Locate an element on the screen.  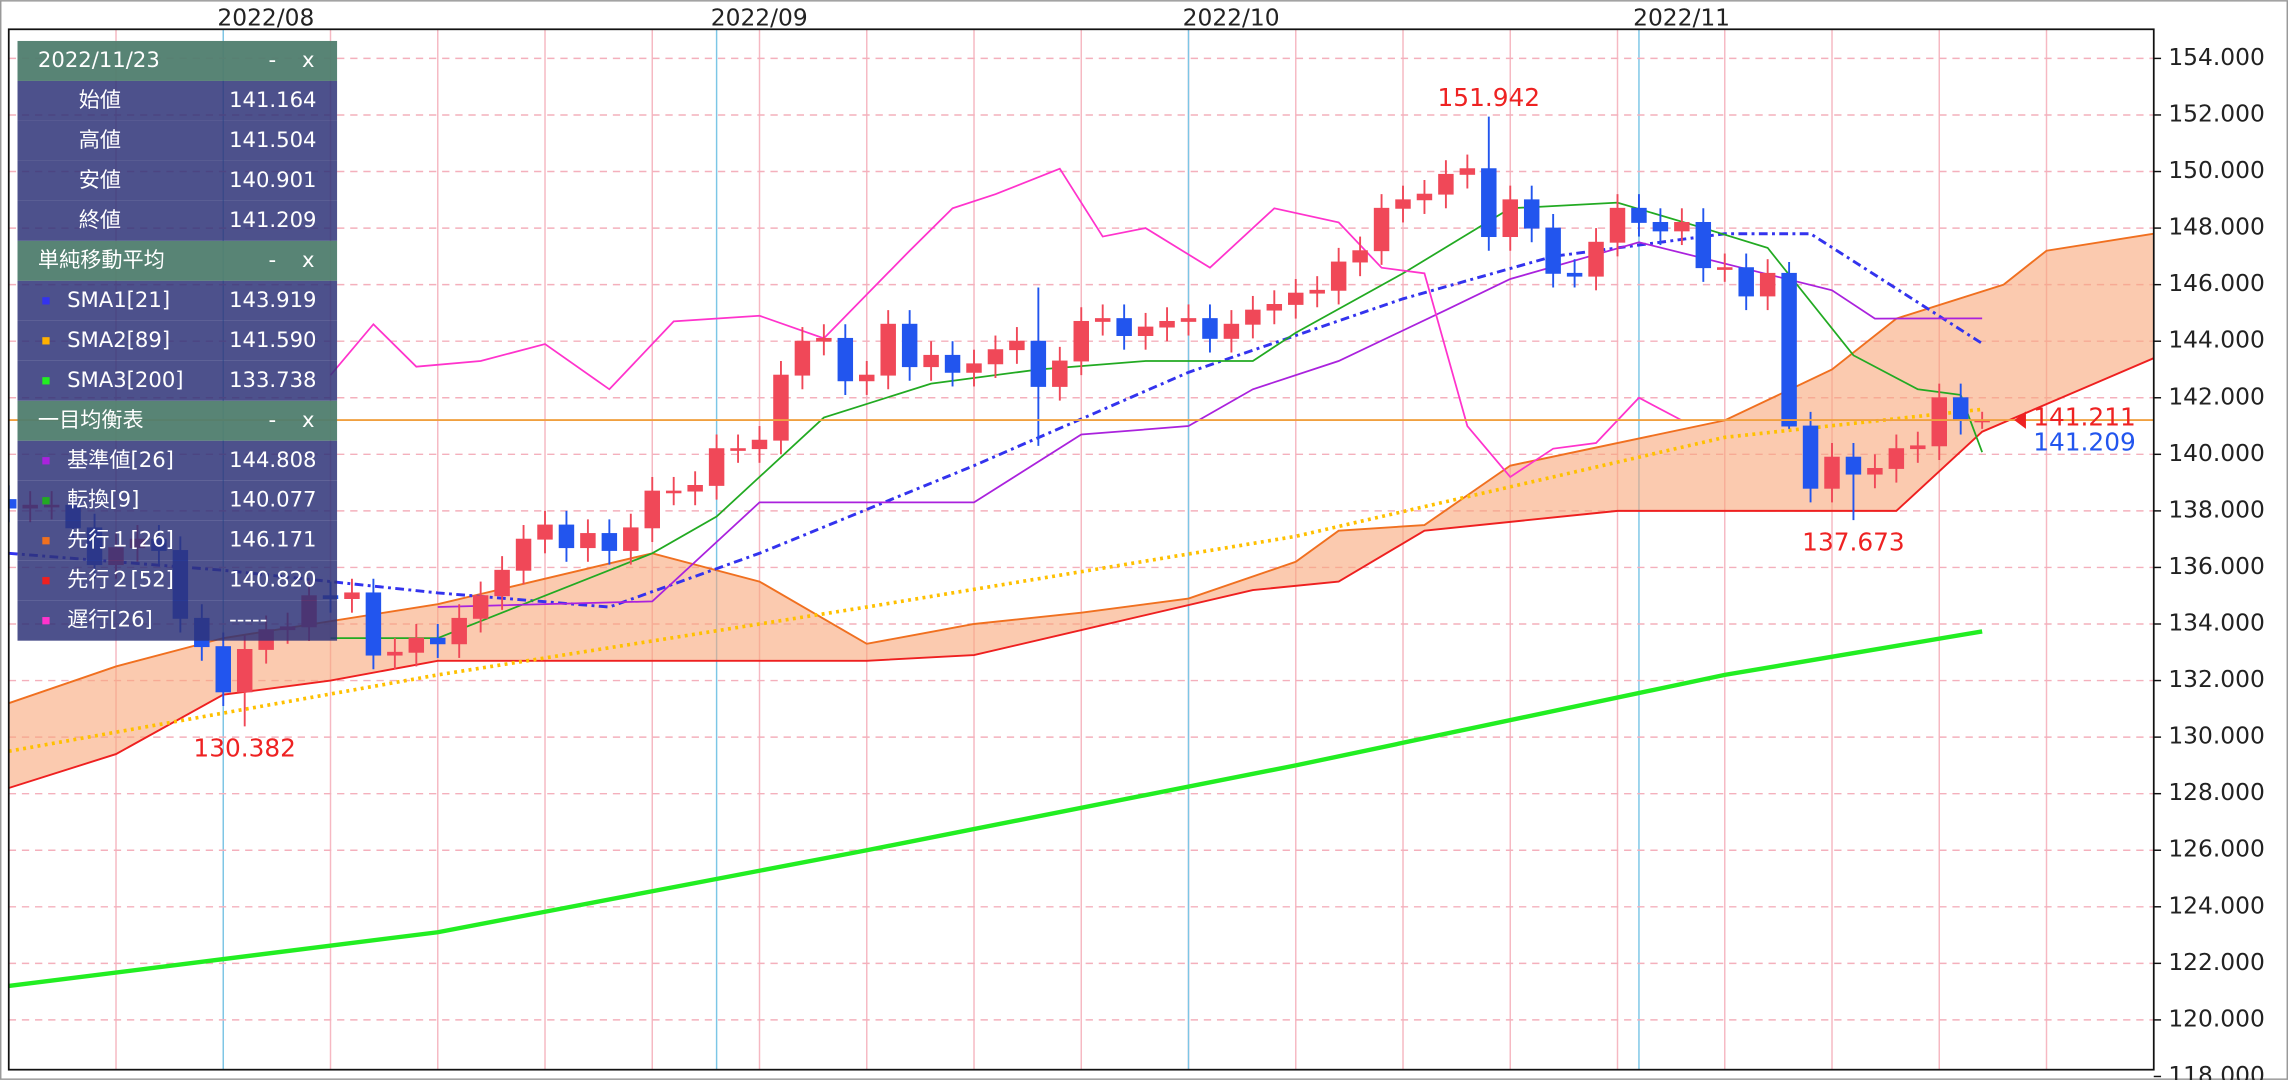
panel-label: 転換[9] is located at coordinates (103, 499).